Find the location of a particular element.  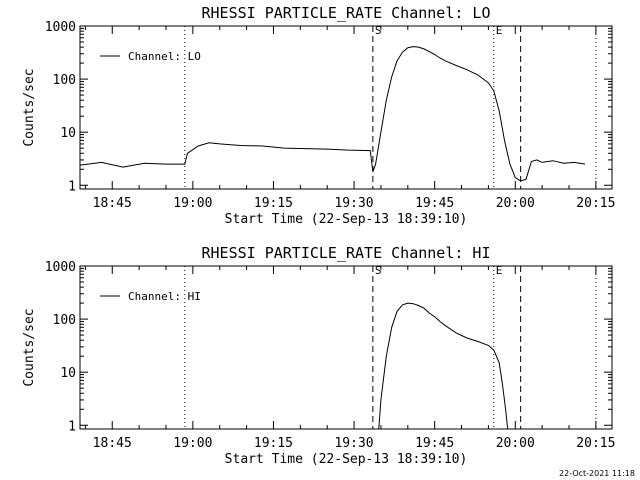

chart-title: RHESSI PARTICLE_RATE Channel: LO is located at coordinates (346, 13).